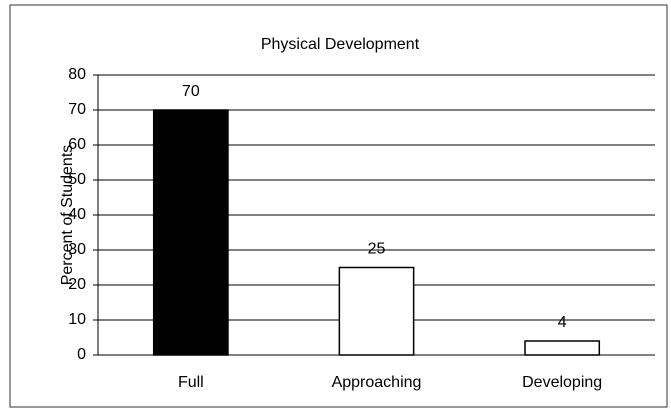 The width and height of the screenshot is (671, 413). What do you see at coordinates (77, 214) in the screenshot?
I see `y-tick-label: 40` at bounding box center [77, 214].